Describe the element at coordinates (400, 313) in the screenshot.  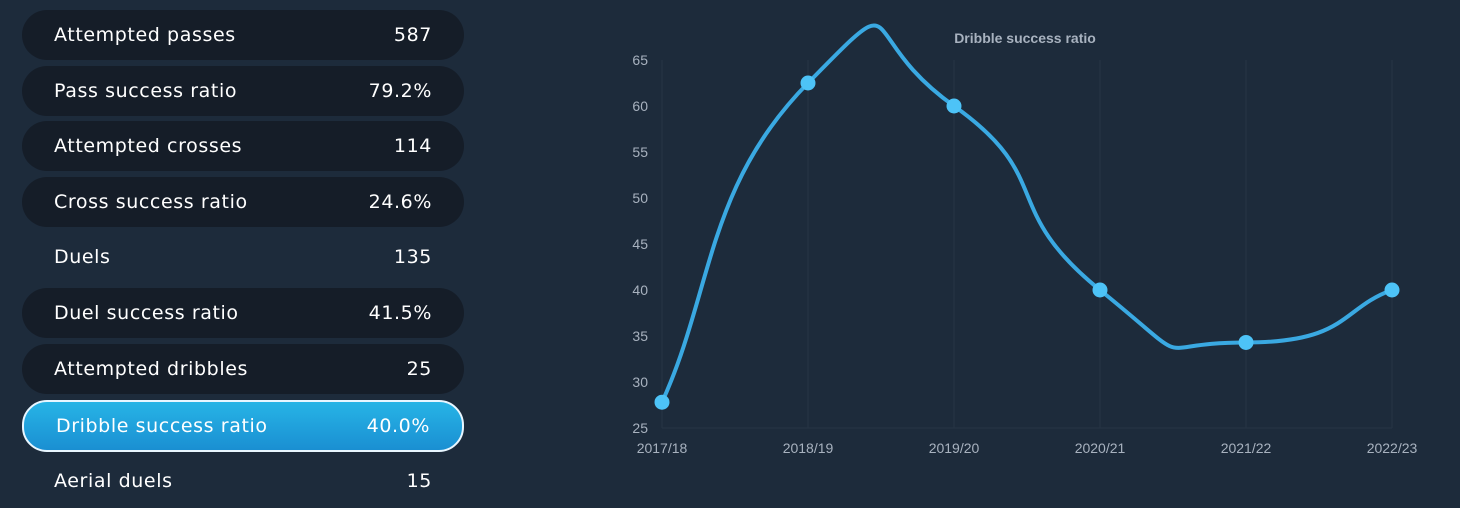
I see `stat-value: 41.5%` at that location.